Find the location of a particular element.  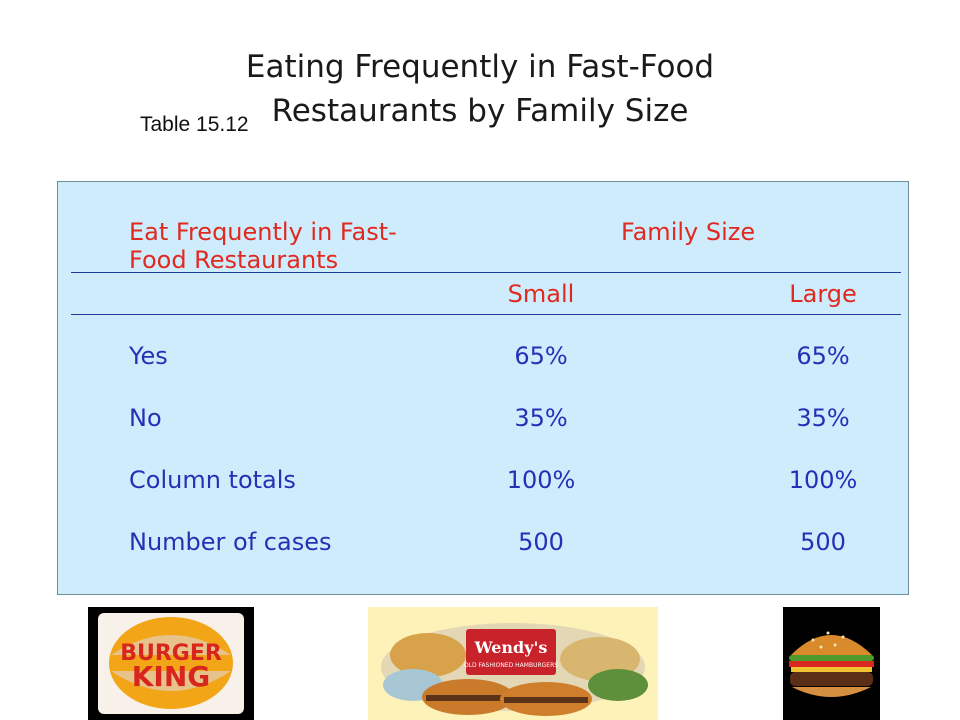

cell-no-large: 35% is located at coordinates (823, 418).